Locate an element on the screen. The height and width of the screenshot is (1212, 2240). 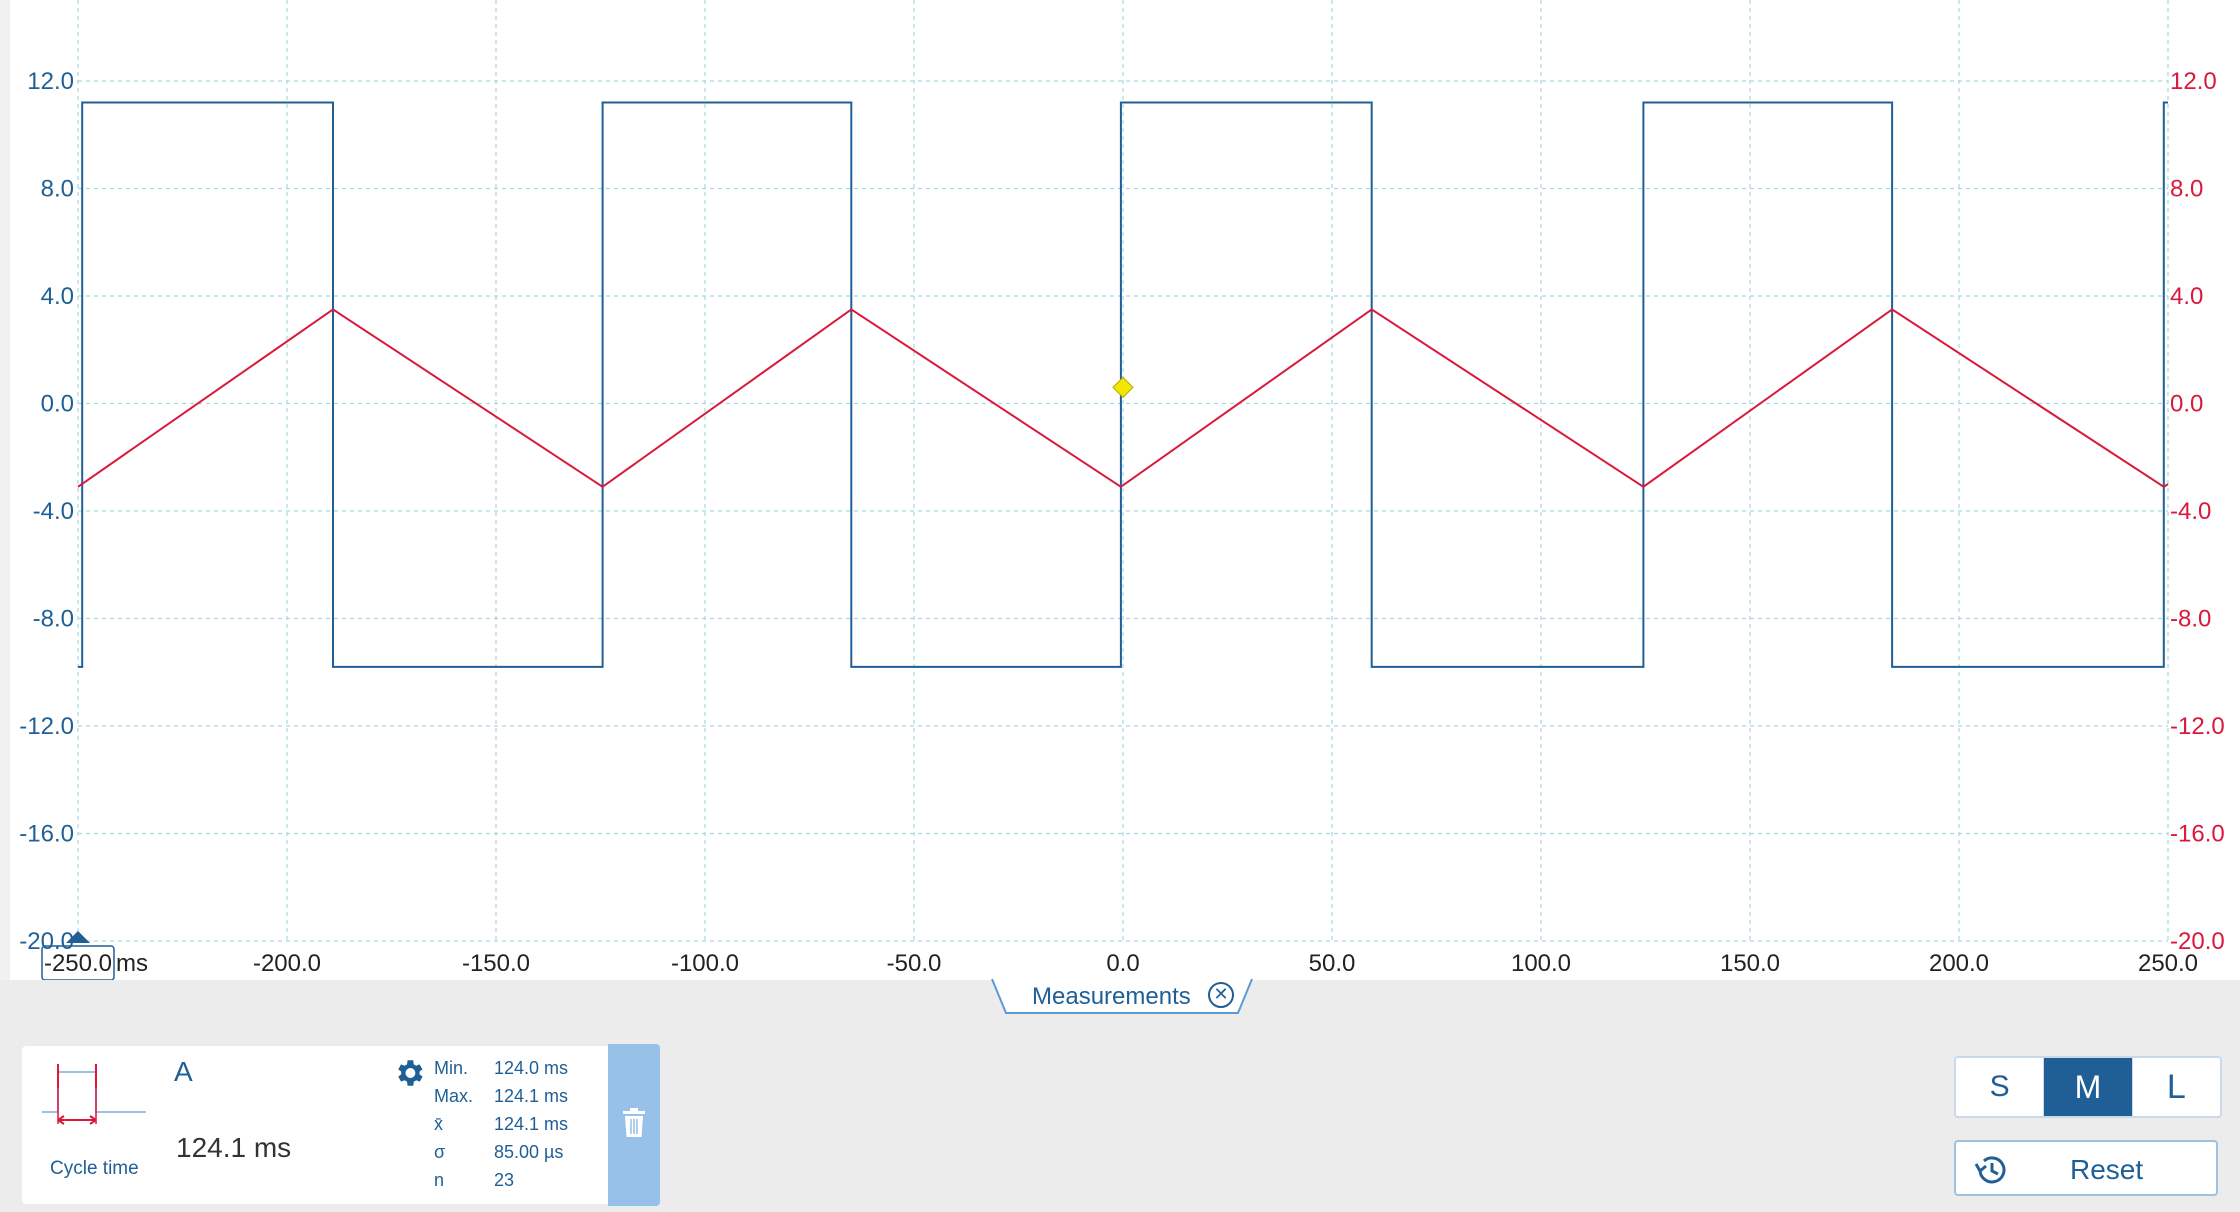
x-unit-label: ms is located at coordinates (132, 963).